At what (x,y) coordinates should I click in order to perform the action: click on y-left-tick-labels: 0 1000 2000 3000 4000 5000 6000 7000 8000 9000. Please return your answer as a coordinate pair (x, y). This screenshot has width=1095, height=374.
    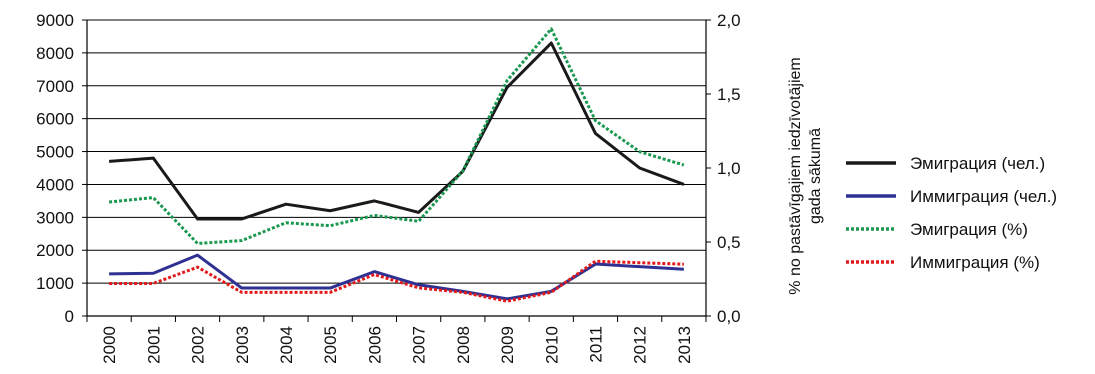
    Looking at the image, I should click on (55, 168).